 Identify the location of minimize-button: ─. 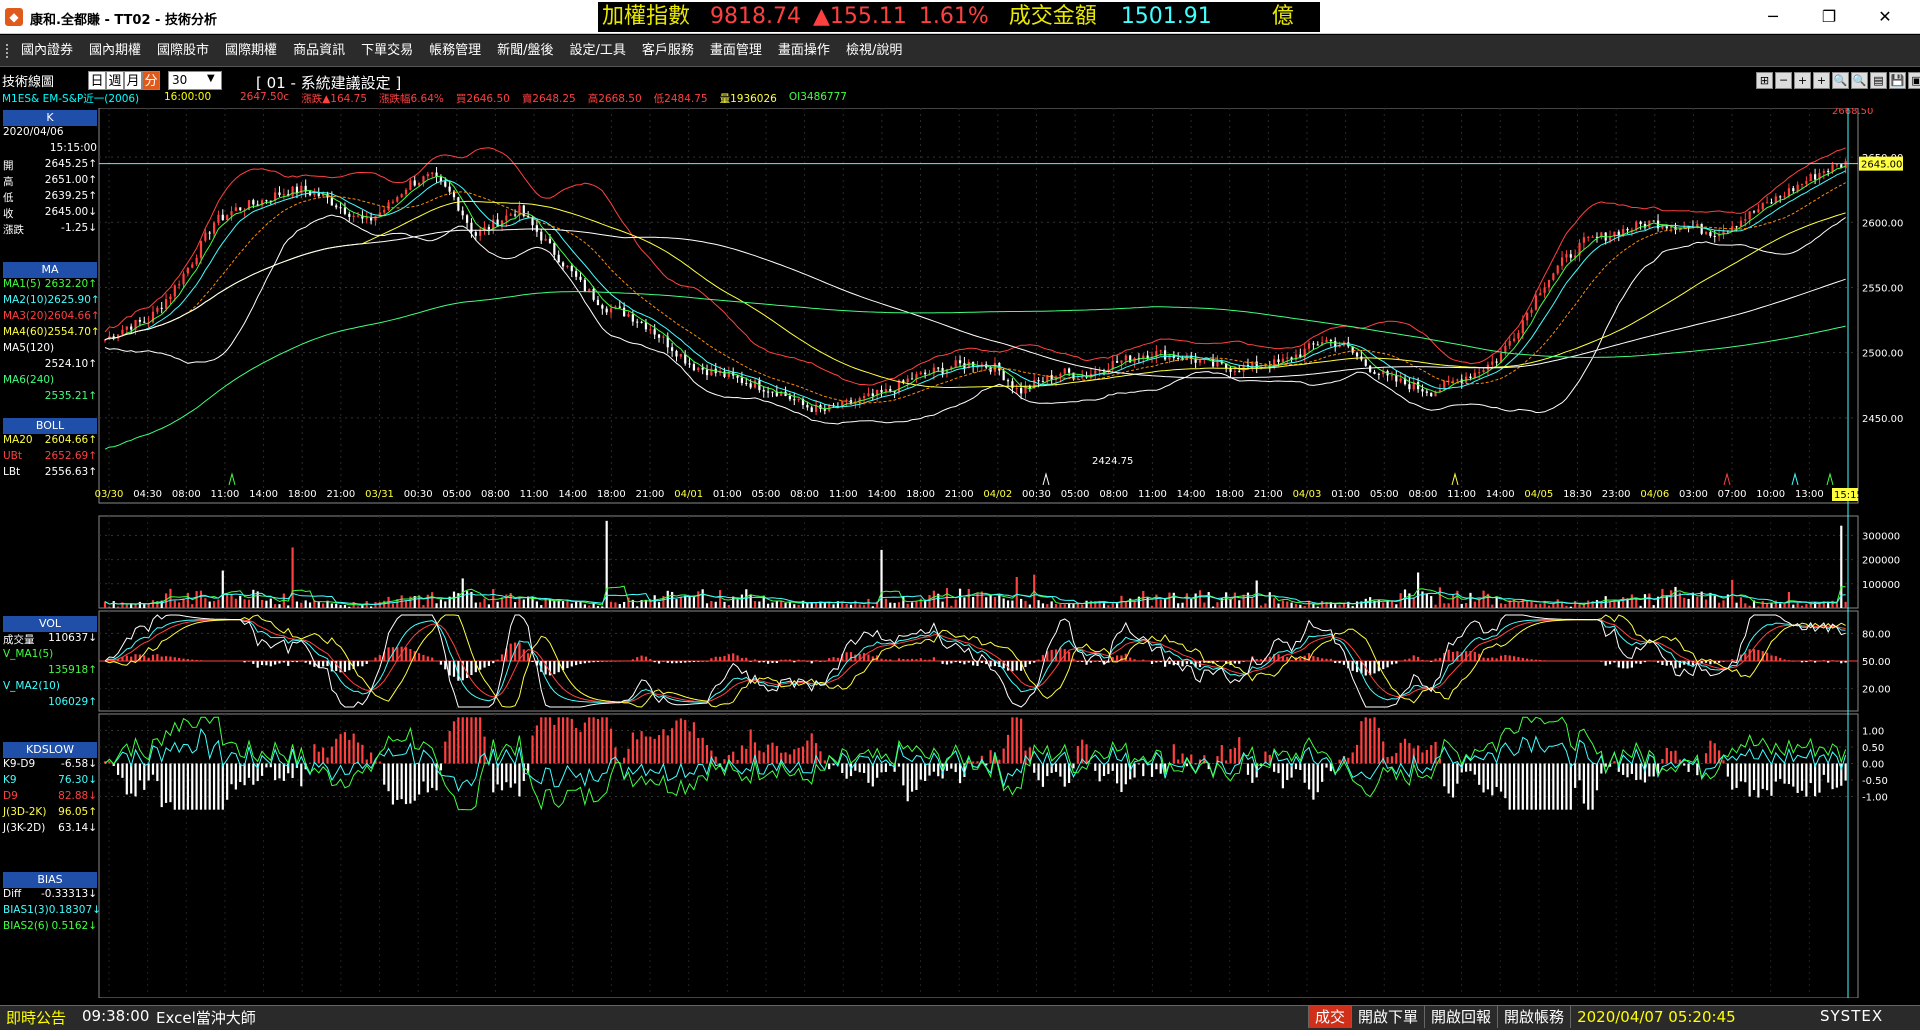
(1773, 16).